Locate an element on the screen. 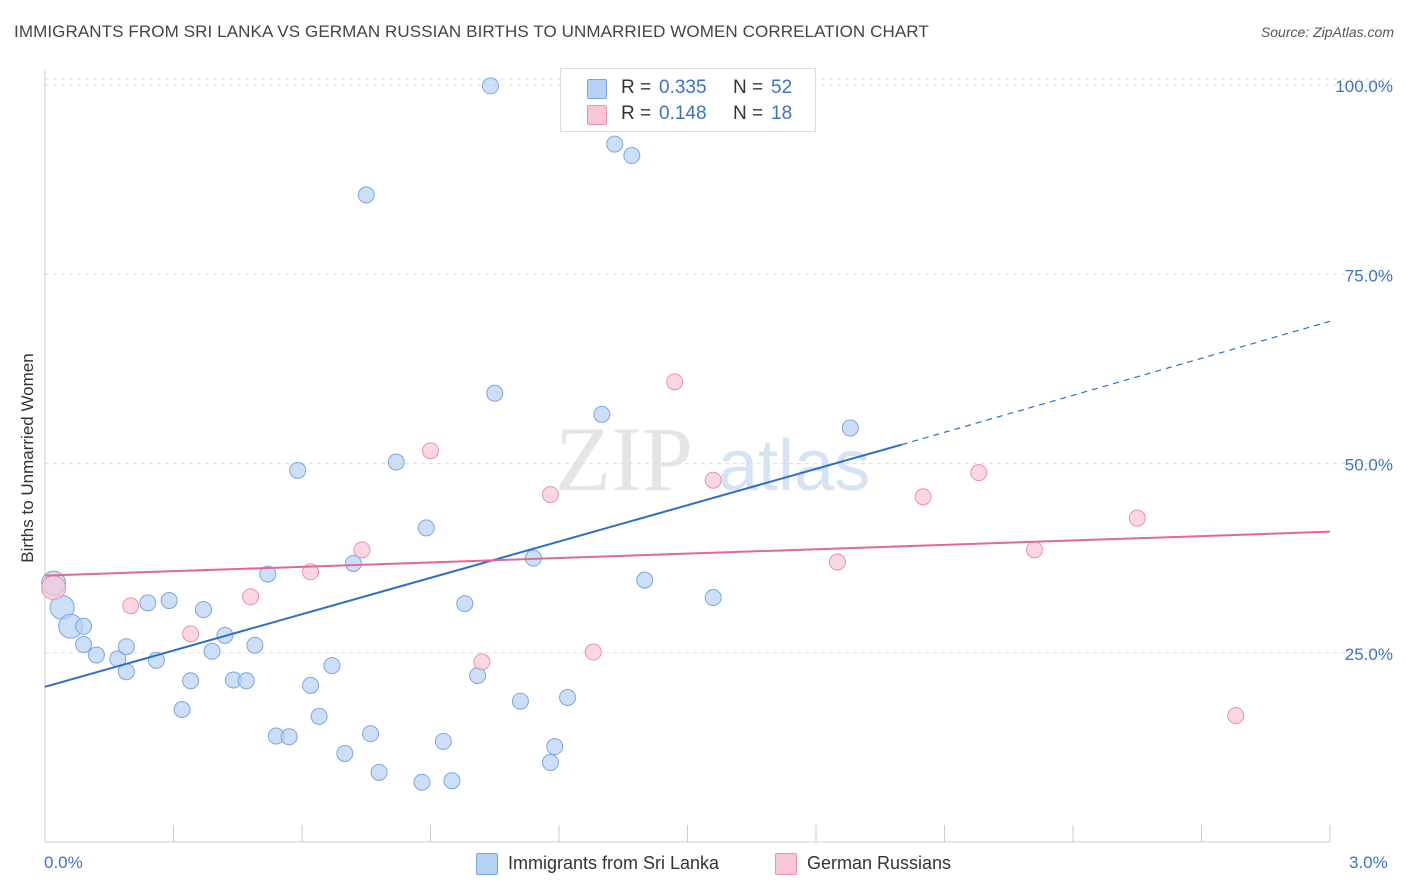 The width and height of the screenshot is (1406, 892). source-label: Source: ZipAtlas.com is located at coordinates (1327, 32).